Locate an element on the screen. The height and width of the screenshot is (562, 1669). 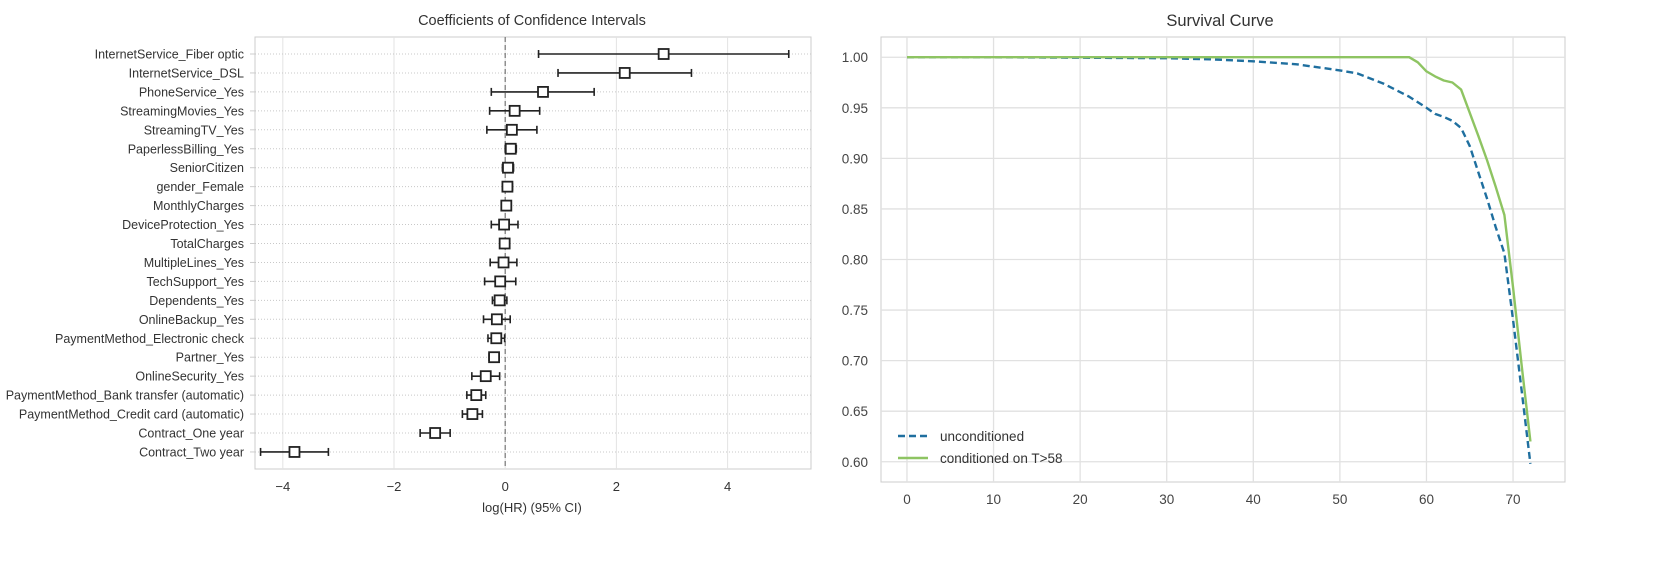
survival-x-tick-label: 40 is located at coordinates (1253, 499).